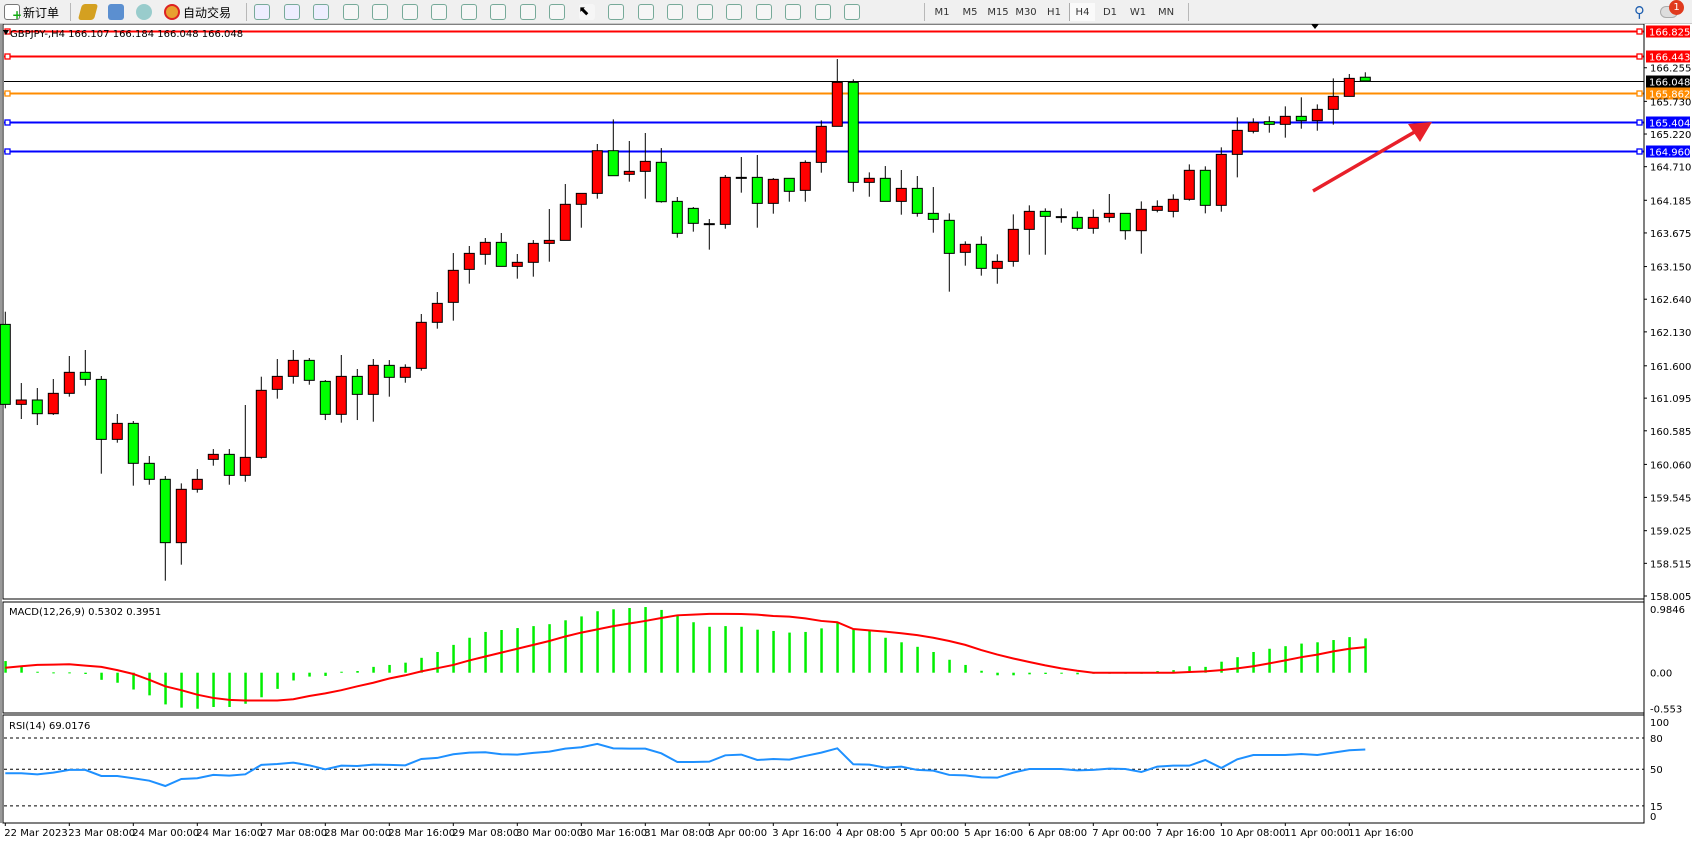 Image resolution: width=1692 pixels, height=846 pixels. I want to click on fibo-button, so click(735, 12).